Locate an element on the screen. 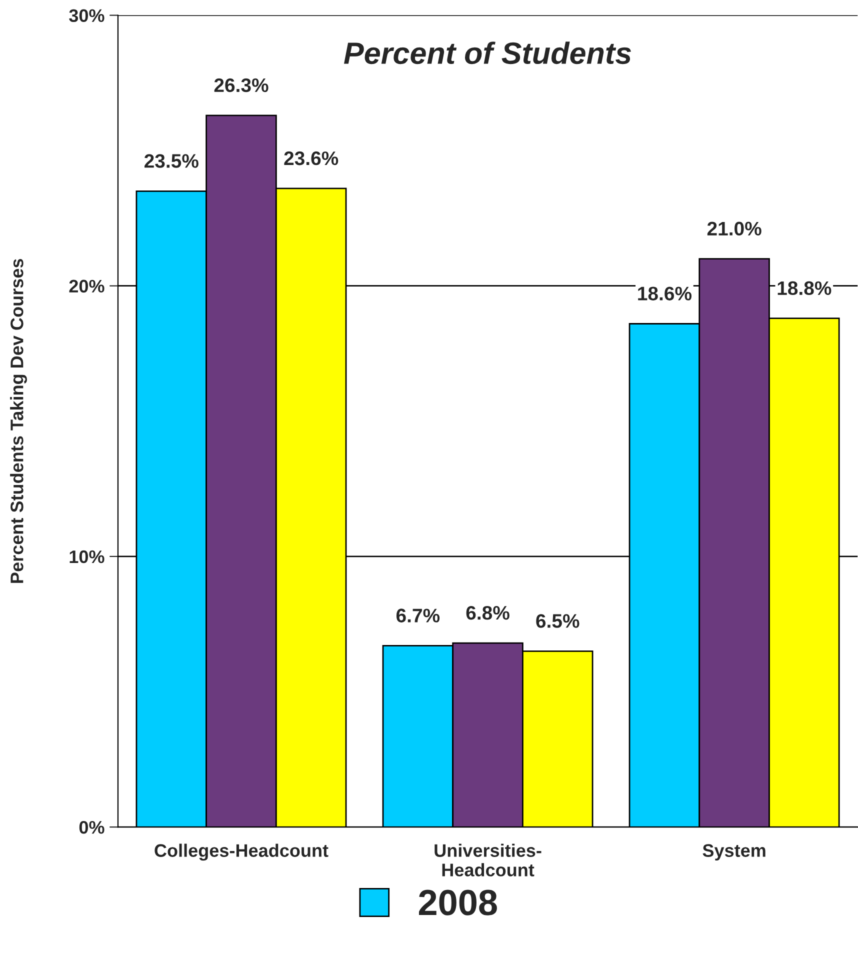 This screenshot has height=955, width=858. data-label: 6.5% is located at coordinates (558, 621).